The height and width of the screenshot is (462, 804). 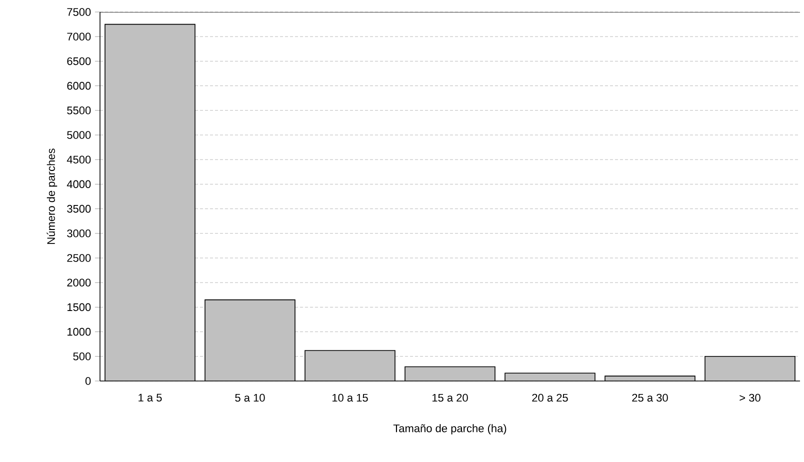 What do you see at coordinates (650, 398) in the screenshot?
I see `x-tick-label: 25 a 30` at bounding box center [650, 398].